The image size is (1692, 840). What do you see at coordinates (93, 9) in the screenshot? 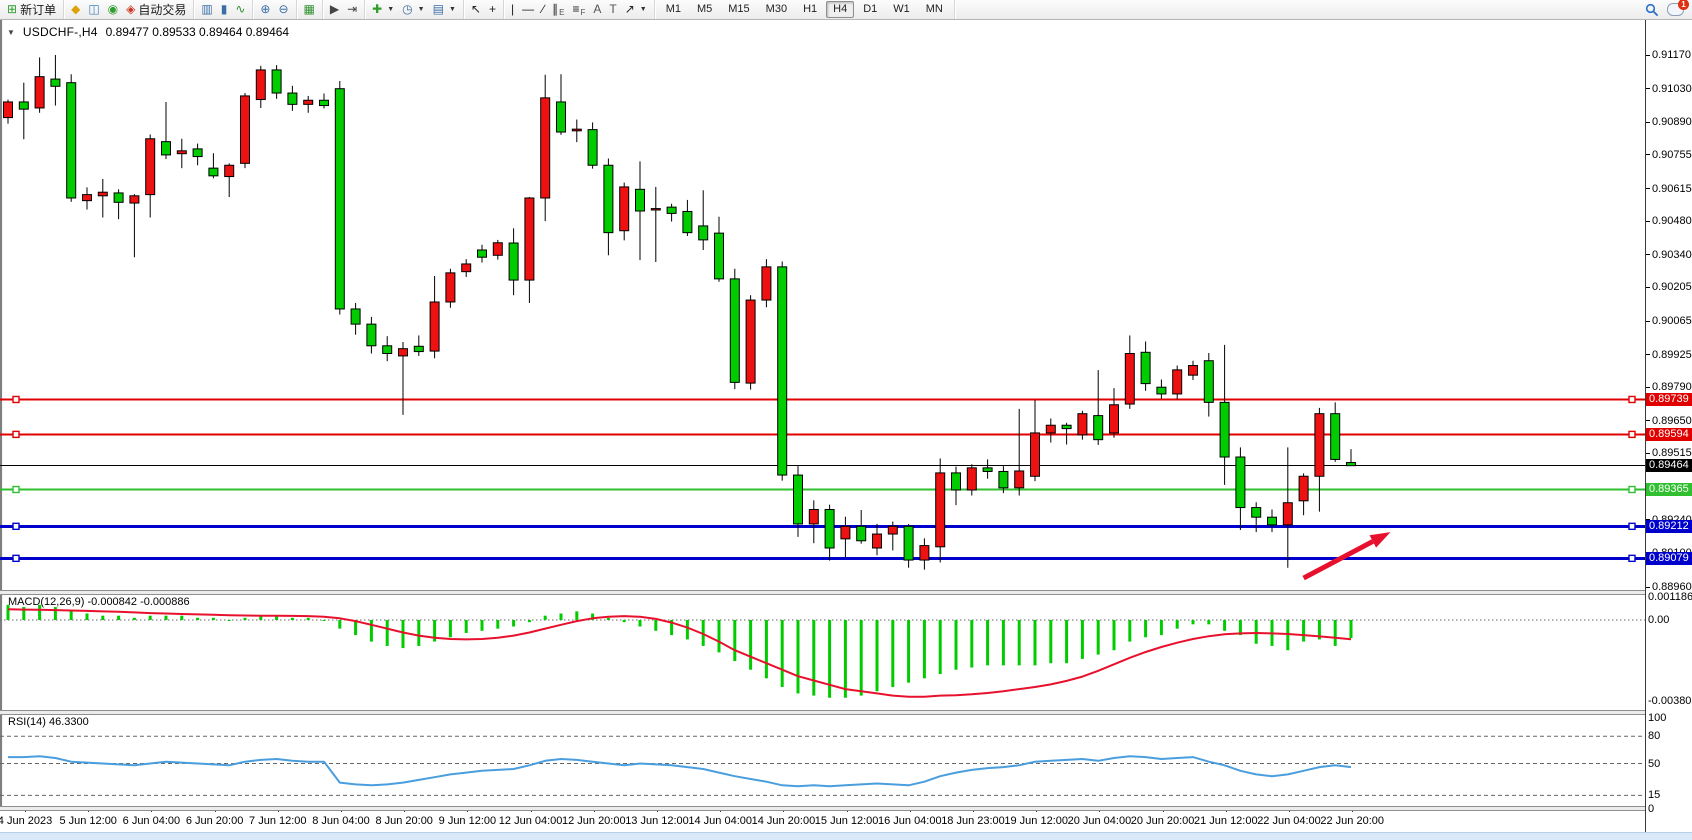
I see `profiles-button: ◫` at bounding box center [93, 9].